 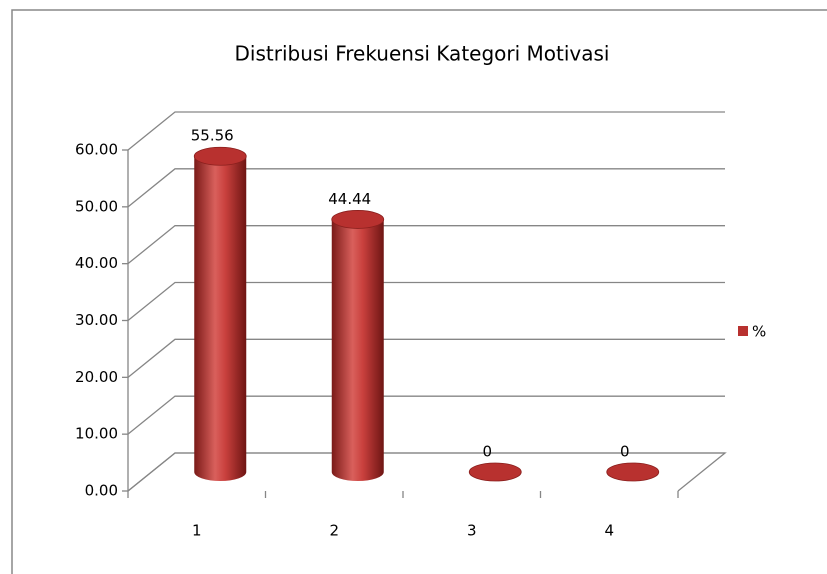 I want to click on legend-swatch, so click(x=743, y=331).